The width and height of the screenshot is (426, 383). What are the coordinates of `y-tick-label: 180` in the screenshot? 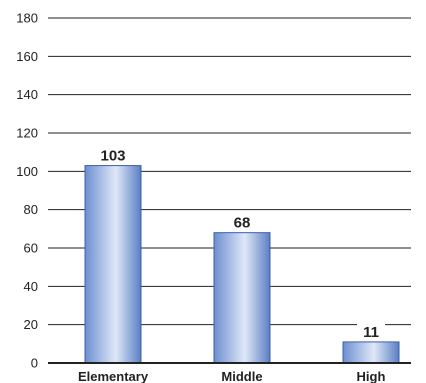 It's located at (27, 18).